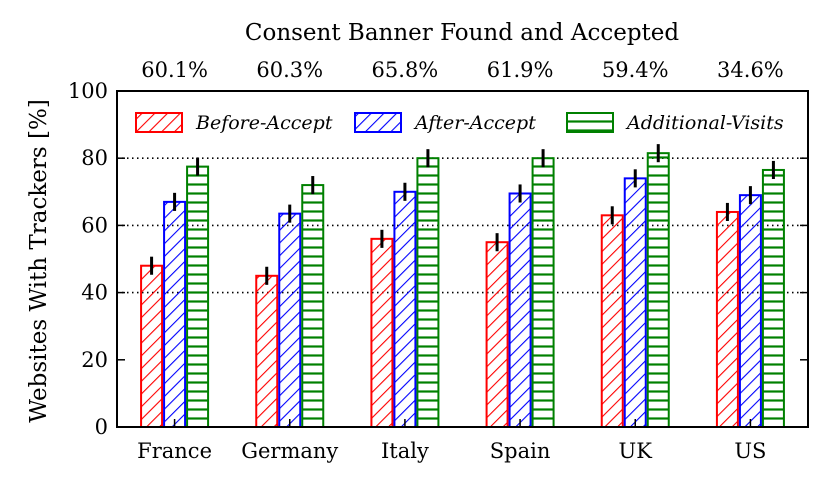 The width and height of the screenshot is (831, 484). Describe the element at coordinates (101, 427) in the screenshot. I see `y-tick-label-0: 0` at that location.